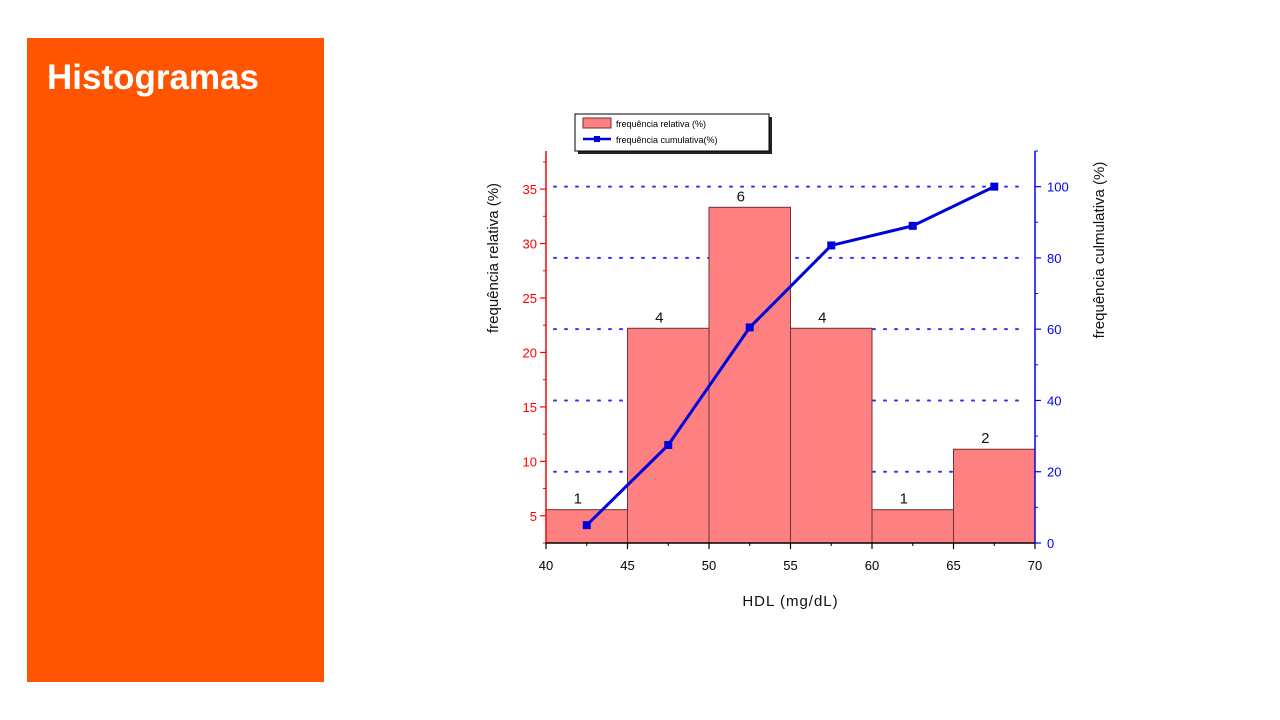 The width and height of the screenshot is (1280, 720). Describe the element at coordinates (153, 77) in the screenshot. I see `slide-title: Histogramas` at that location.